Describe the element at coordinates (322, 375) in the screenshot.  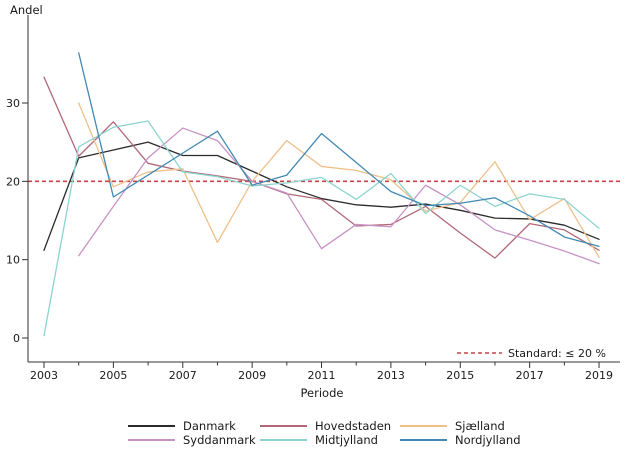
I see `x-tick-label: 2011` at that location.